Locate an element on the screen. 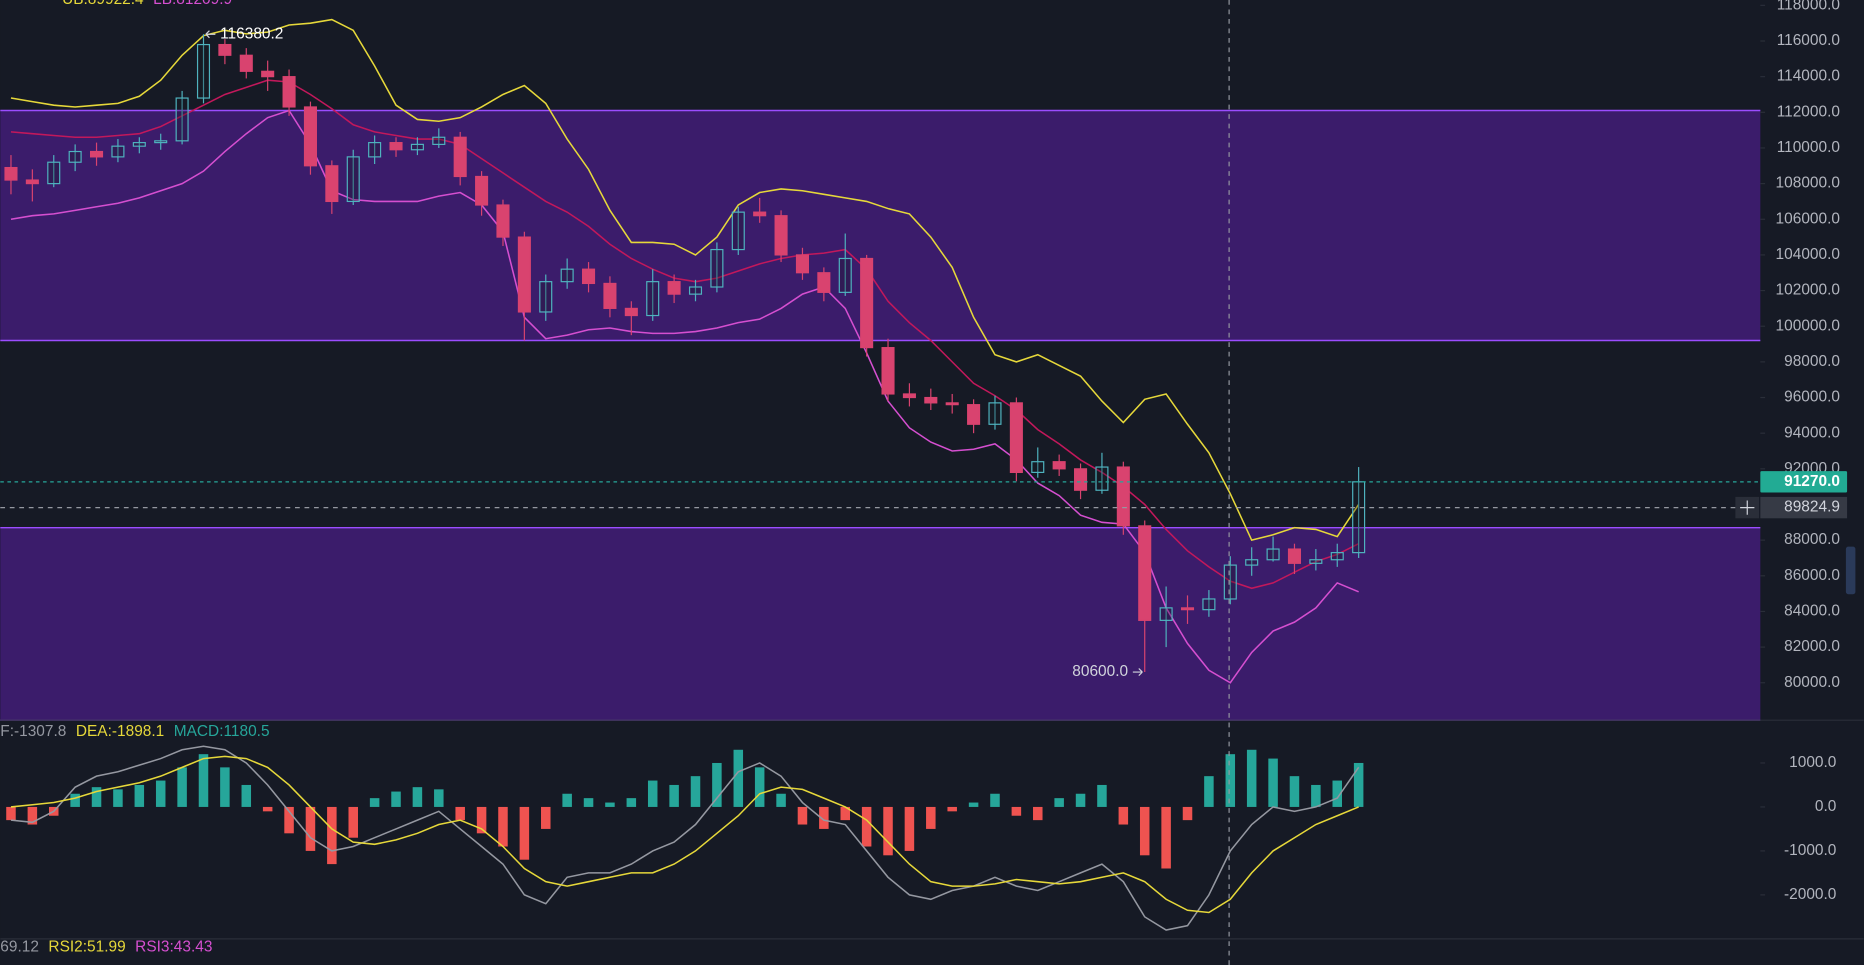  y-tick-label: 116000.0 is located at coordinates (1808, 40).